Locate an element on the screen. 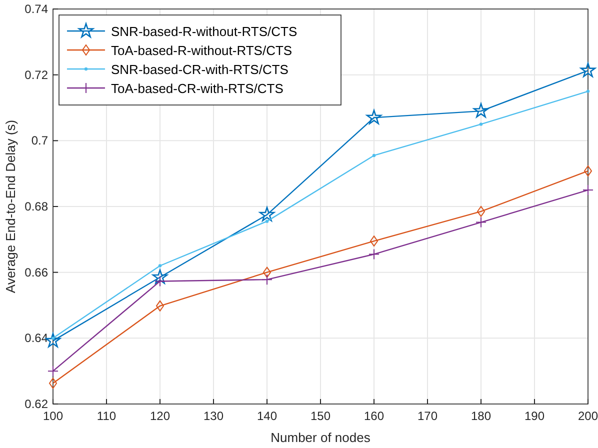  y-tick-label: 0.66 is located at coordinates (36, 272).